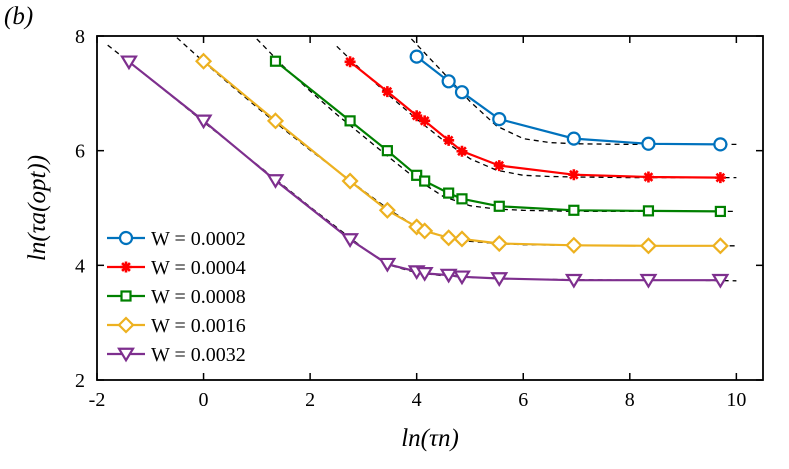 This screenshot has height=469, width=789. What do you see at coordinates (204, 400) in the screenshot?
I see `x-tick-label: 0` at bounding box center [204, 400].